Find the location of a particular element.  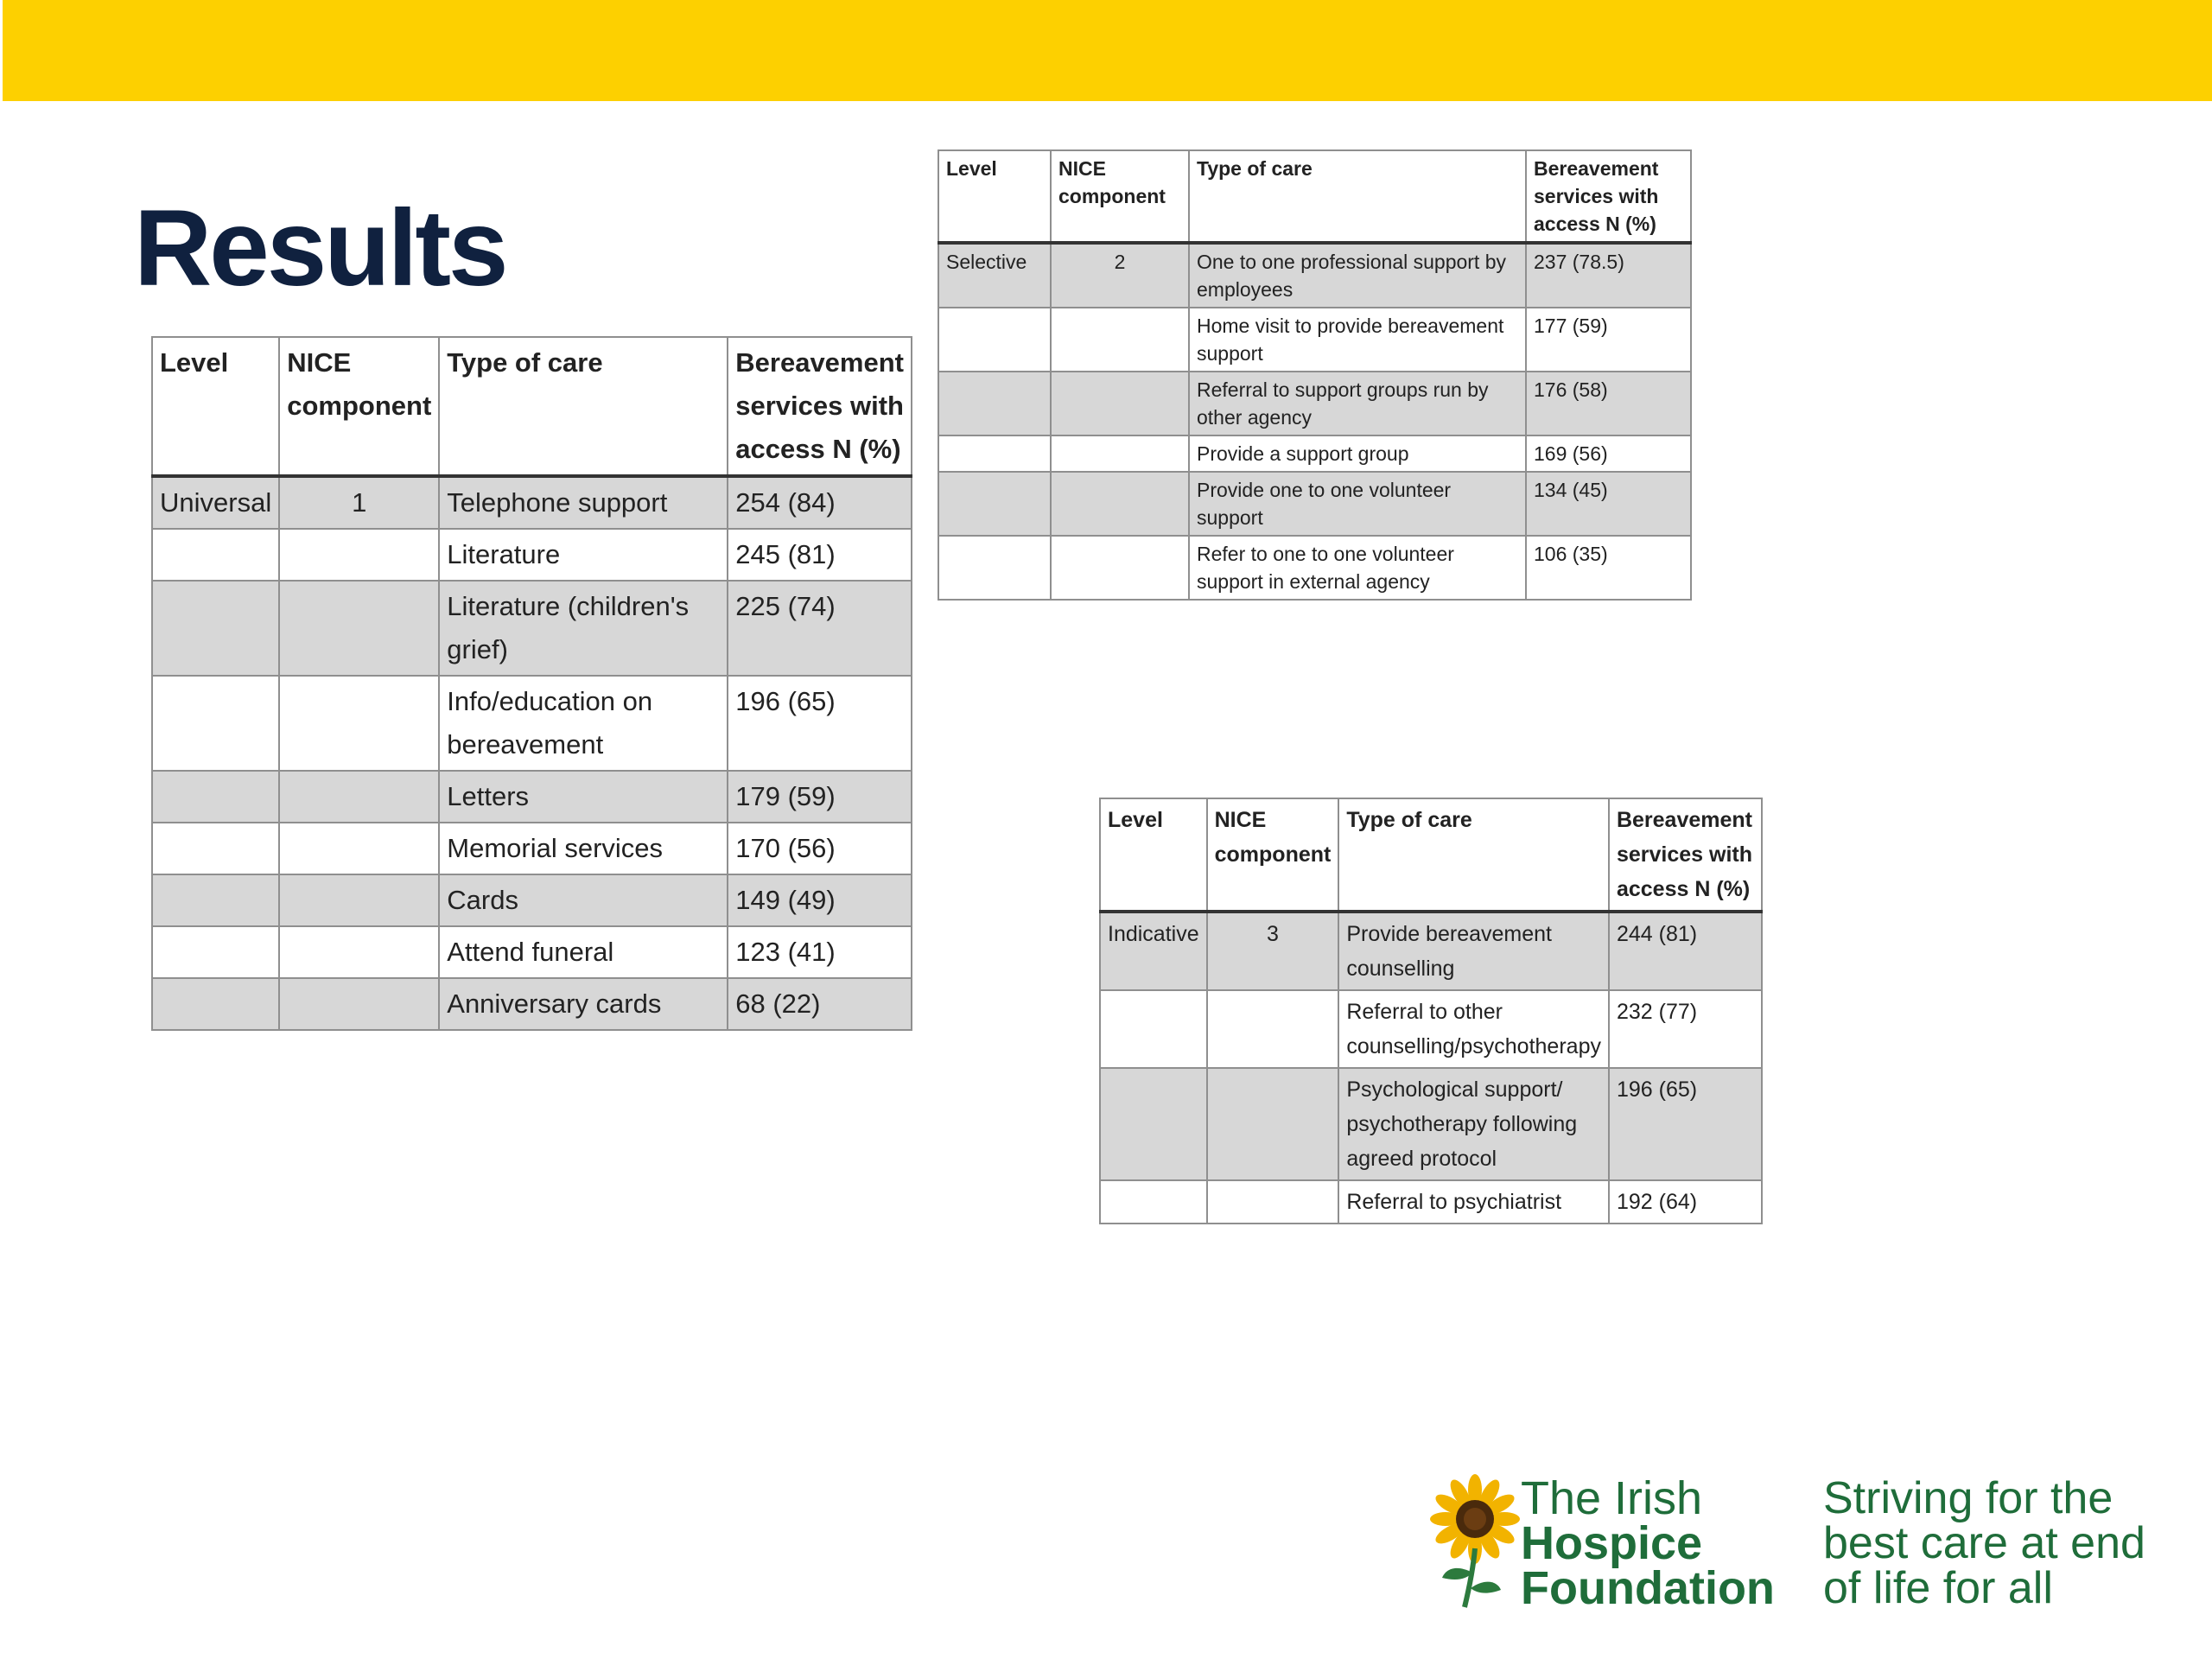

component-cell: 1 is located at coordinates (359, 502).